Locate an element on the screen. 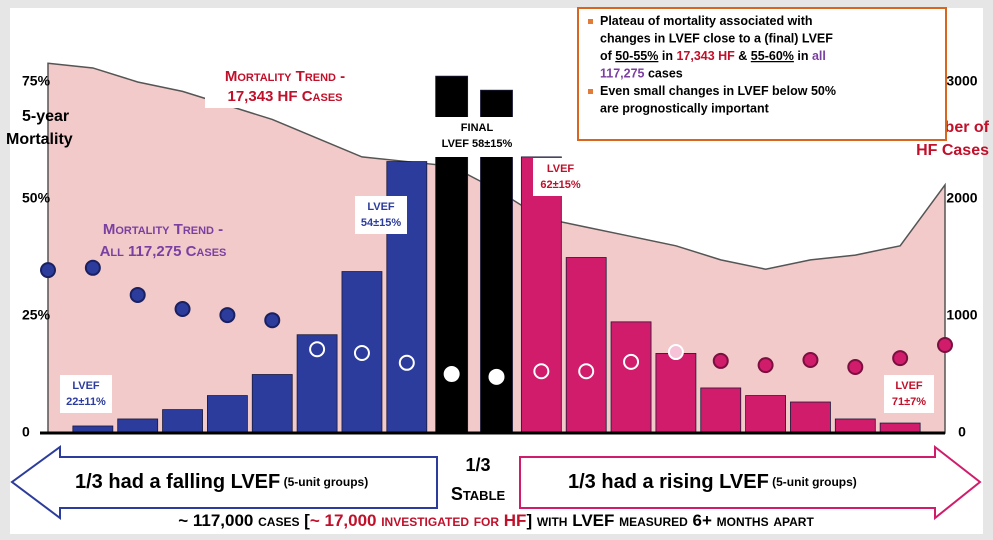 The width and height of the screenshot is (993, 540). annotation: FINAL is located at coordinates (477, 128).